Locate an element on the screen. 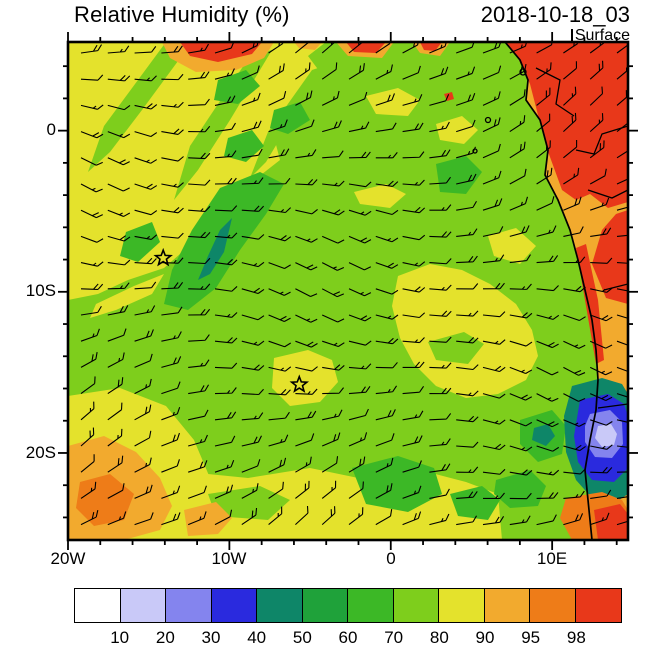 The height and width of the screenshot is (667, 650). y-axis-label-10s: 10S is located at coordinates (40, 290).